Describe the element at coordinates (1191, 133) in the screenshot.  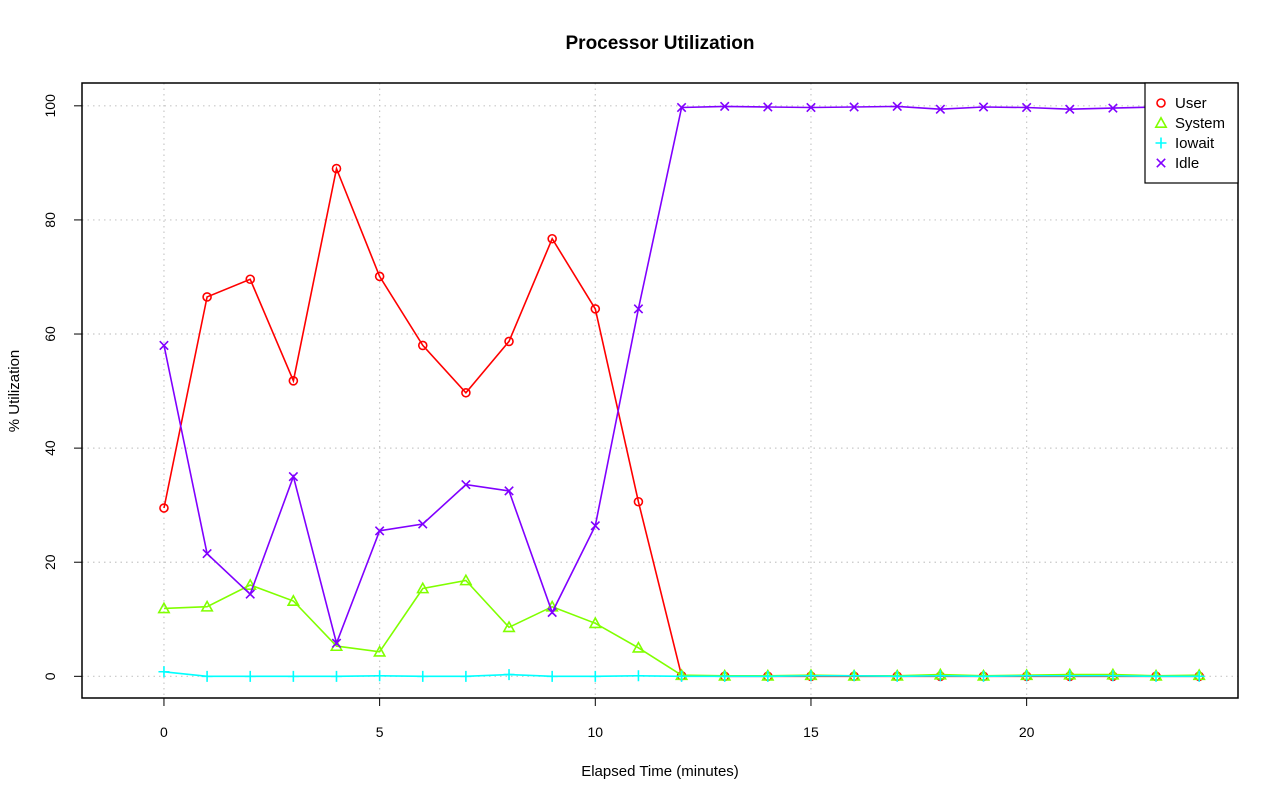
I see `legend: User System Iowait Idle` at that location.